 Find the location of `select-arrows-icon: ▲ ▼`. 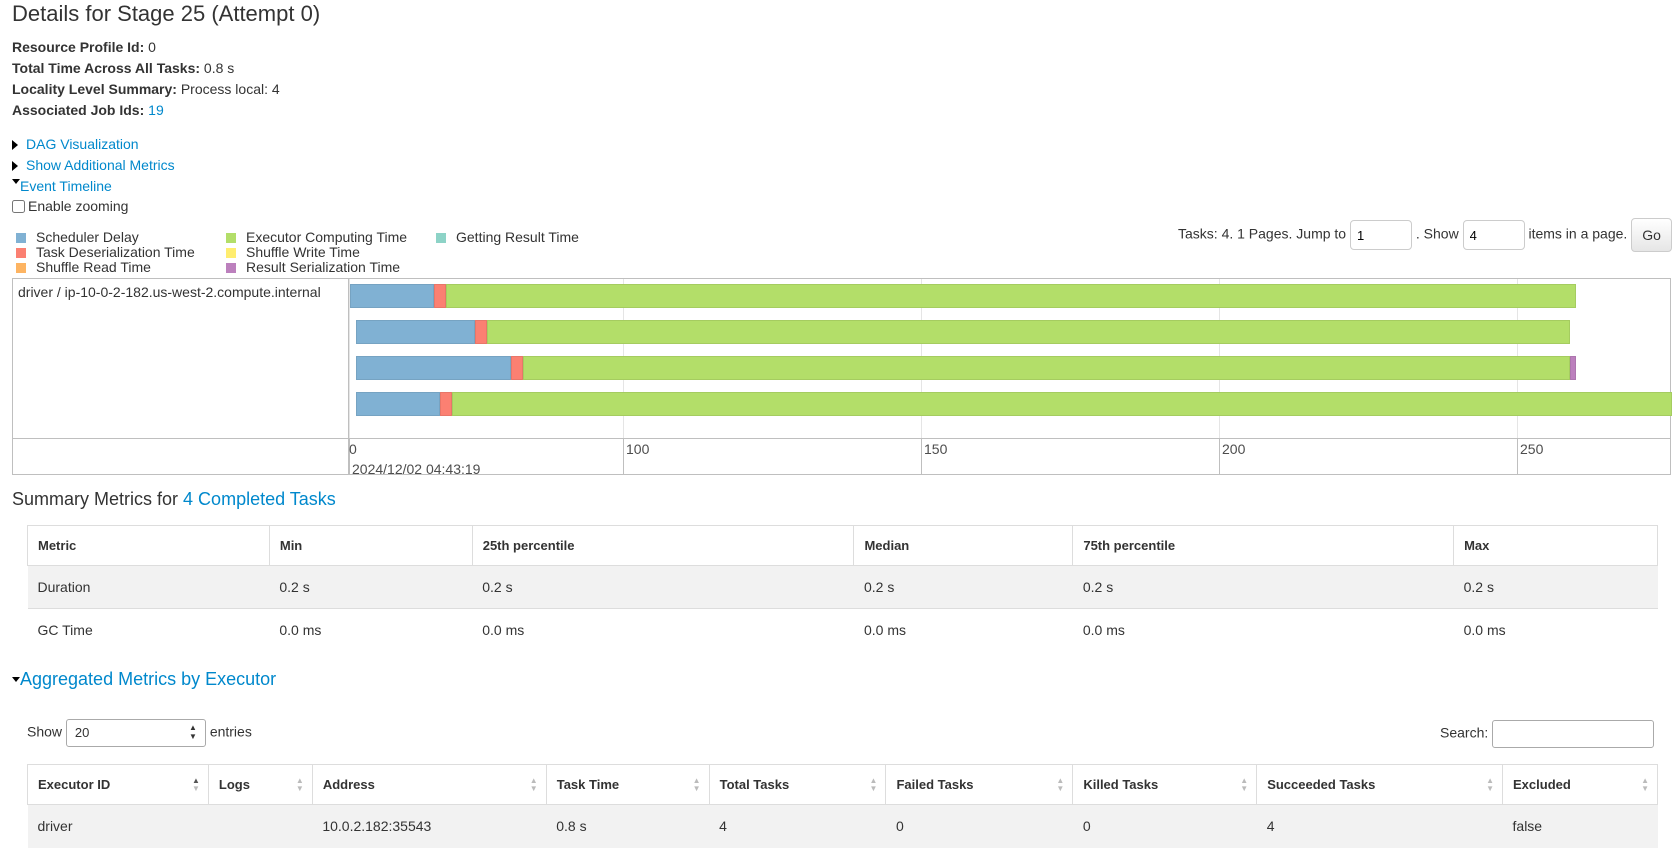

select-arrows-icon: ▲ ▼ is located at coordinates (193, 732).